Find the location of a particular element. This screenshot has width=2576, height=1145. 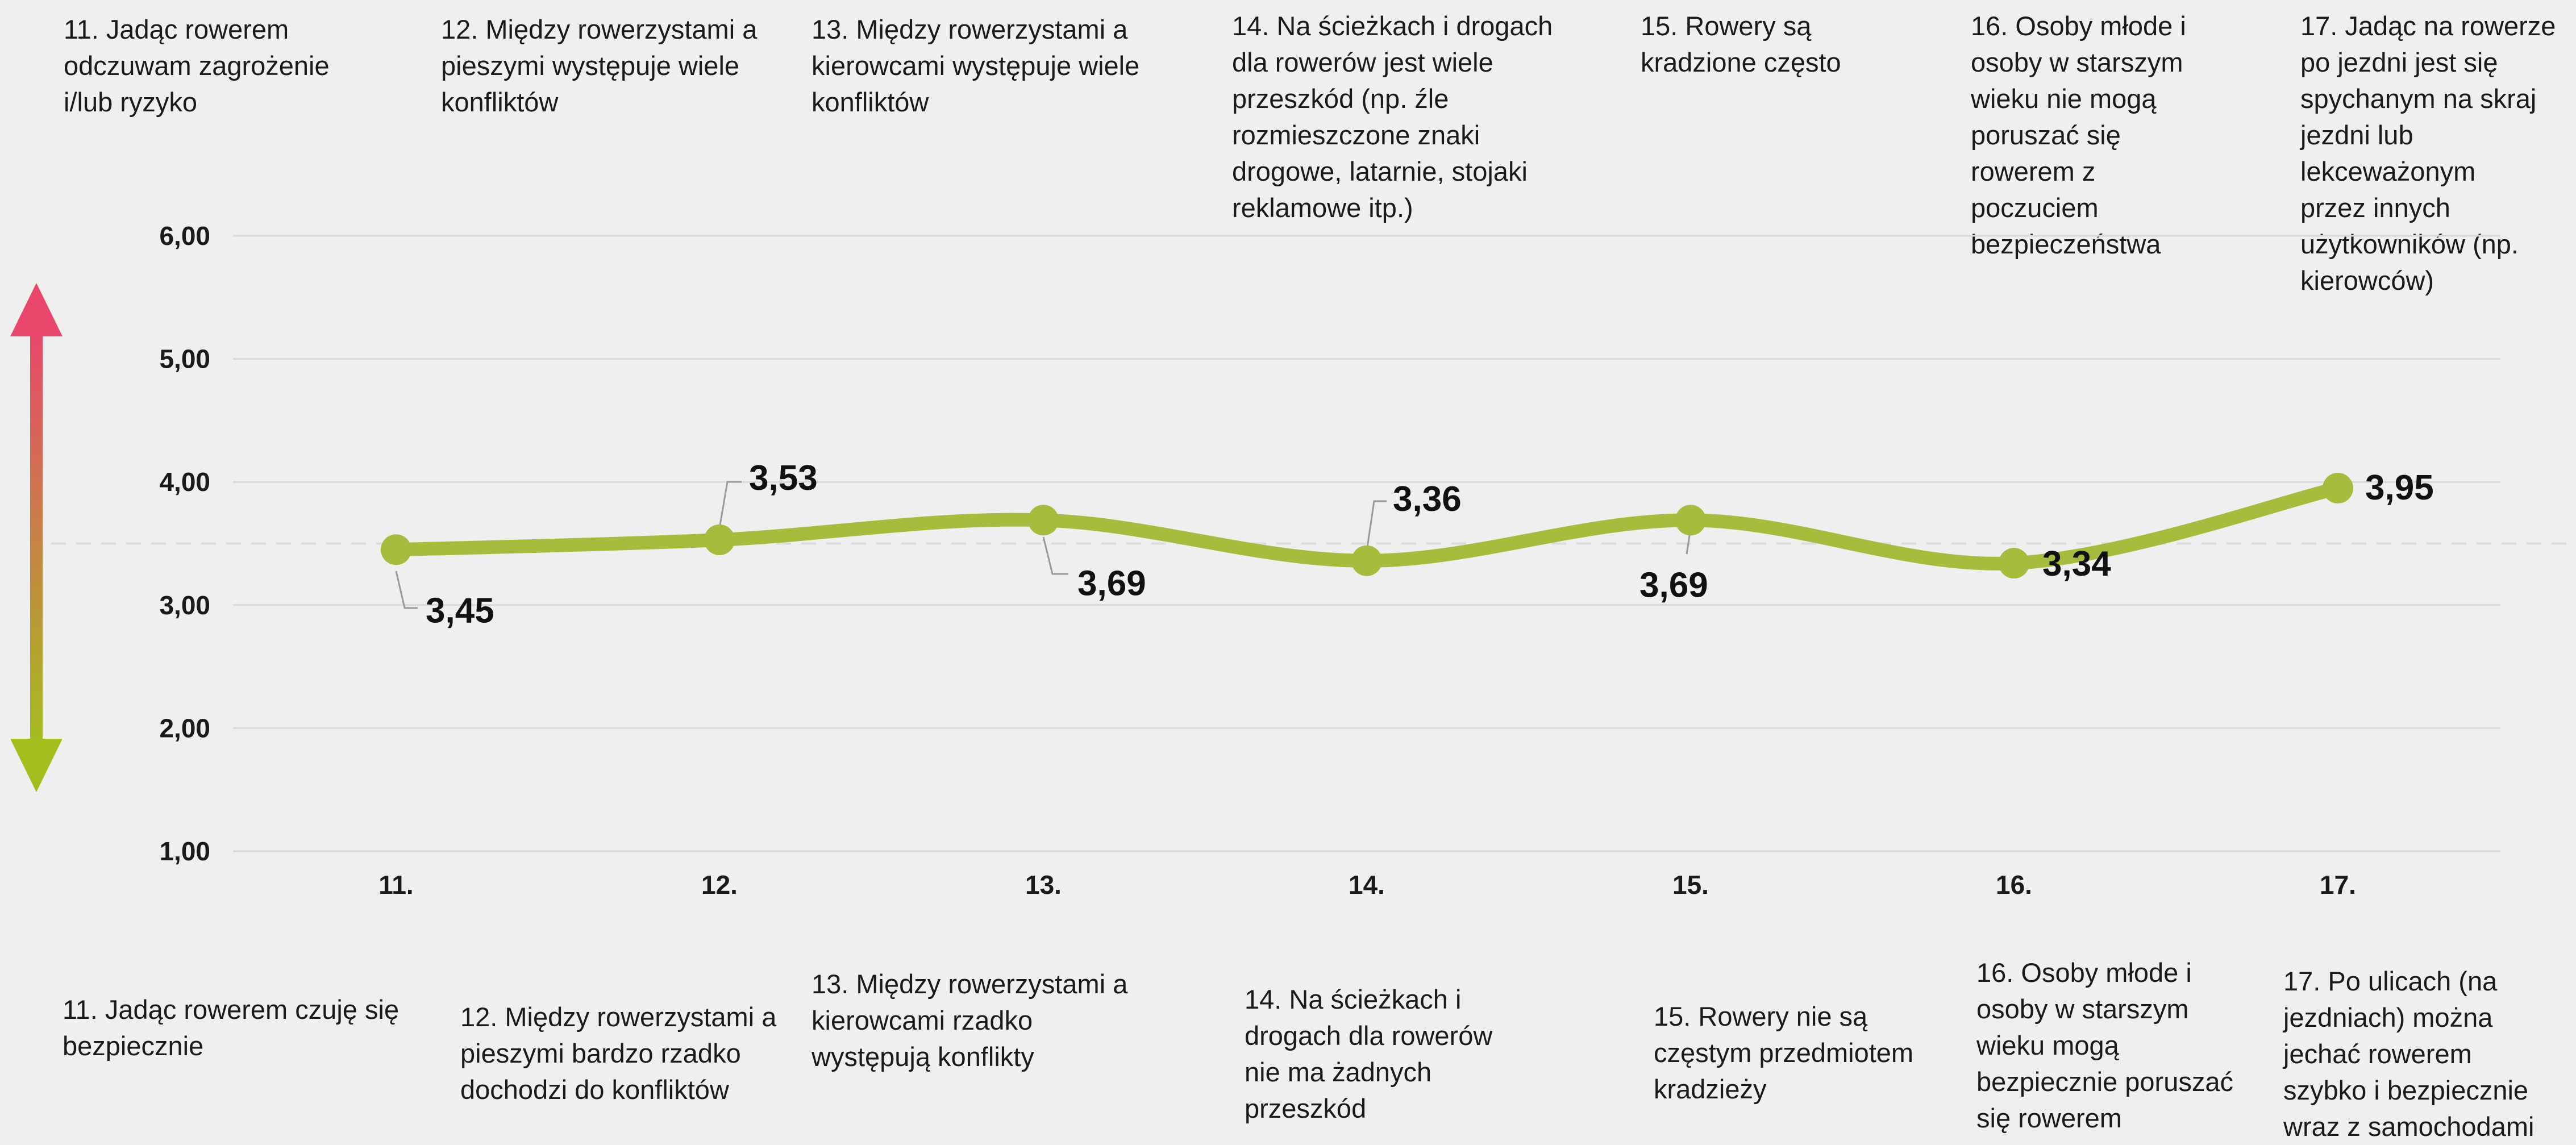

x-tick-label: 12. is located at coordinates (719, 885).